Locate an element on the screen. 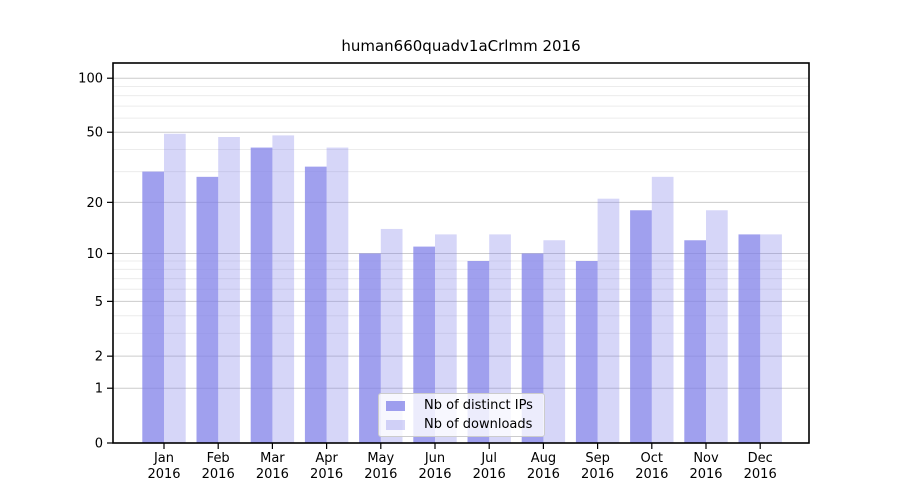  bar-aug-downloads is located at coordinates (554, 341).